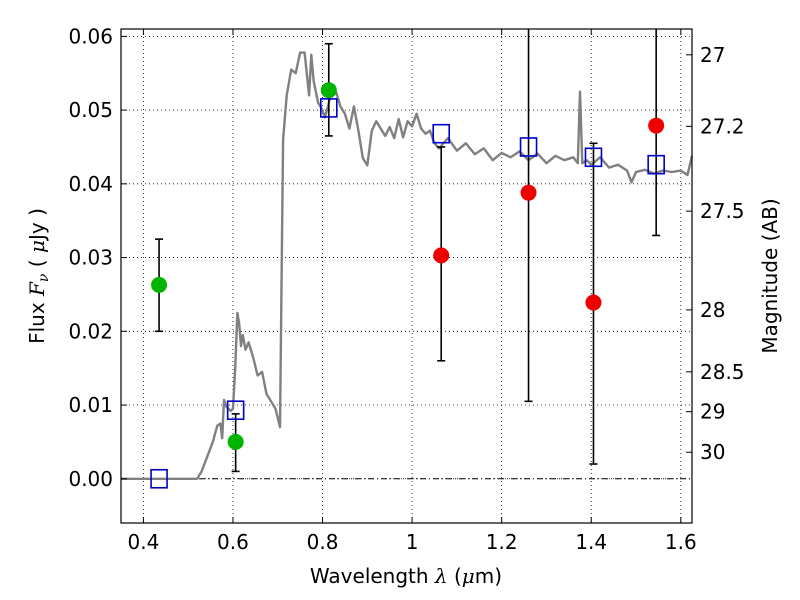 This screenshot has width=800, height=600. I want to click on x-tick-label: 1.4, so click(591, 542).